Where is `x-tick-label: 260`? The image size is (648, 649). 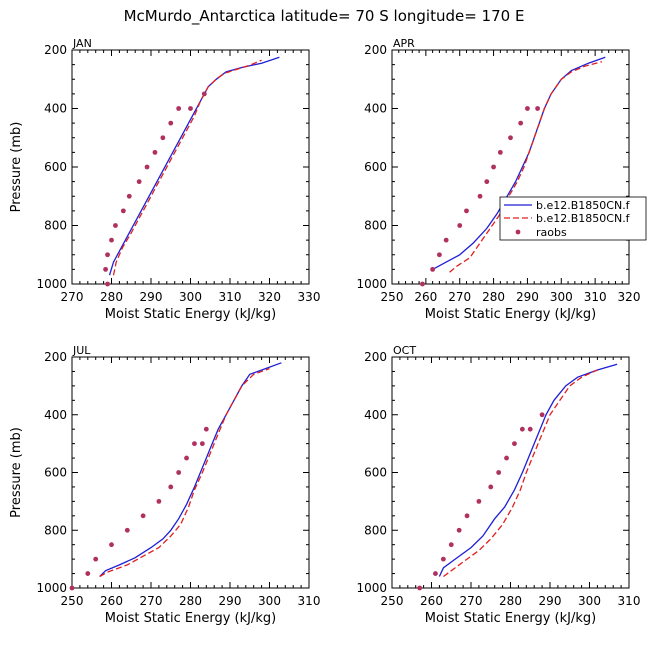 x-tick-label: 260 is located at coordinates (111, 601).